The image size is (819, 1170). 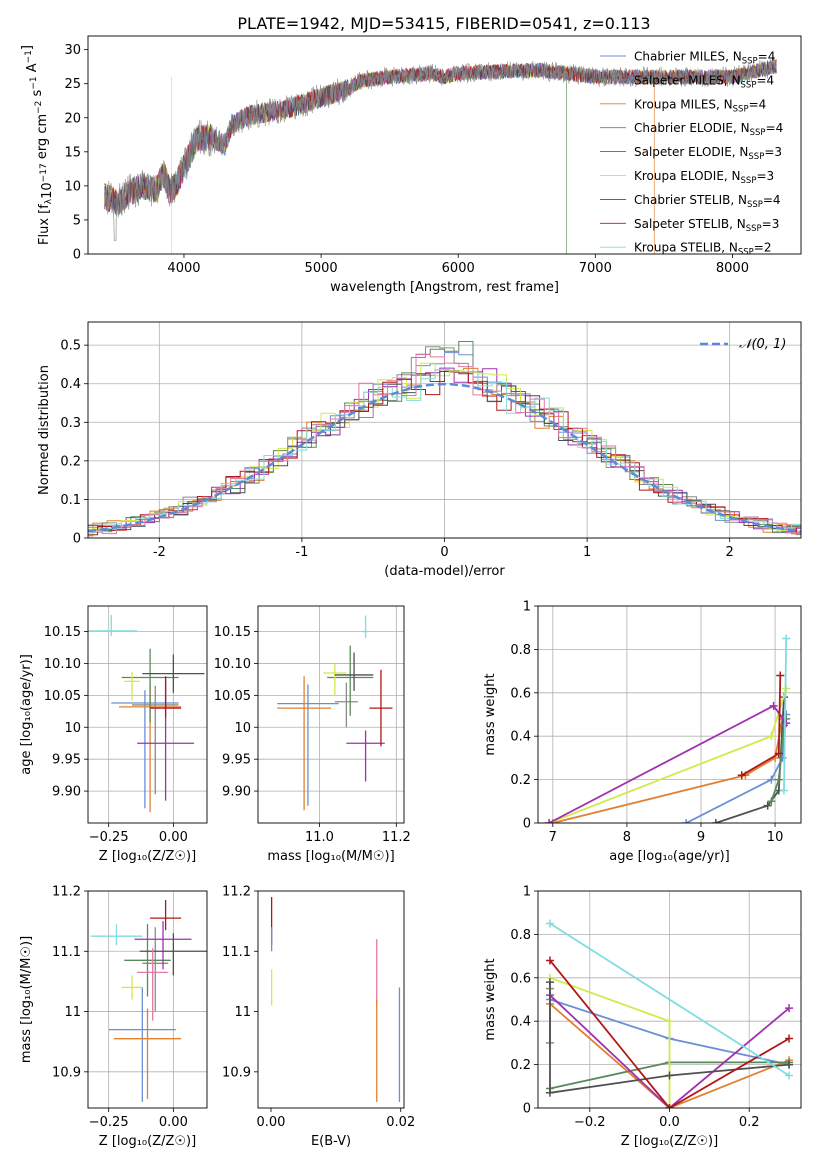 I want to click on legend-entry-base: Chabrier MILES, N, so click(x=688, y=57).